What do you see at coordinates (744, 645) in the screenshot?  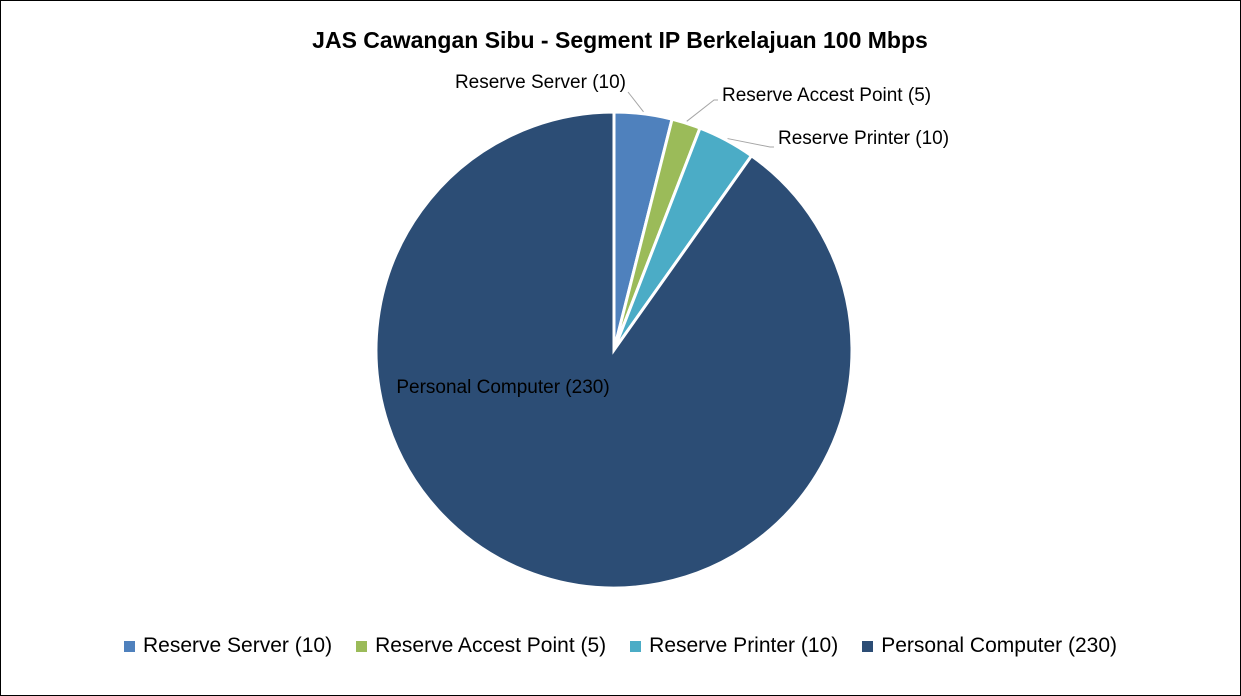 I see `legend-label: Reserve Printer (10)` at bounding box center [744, 645].